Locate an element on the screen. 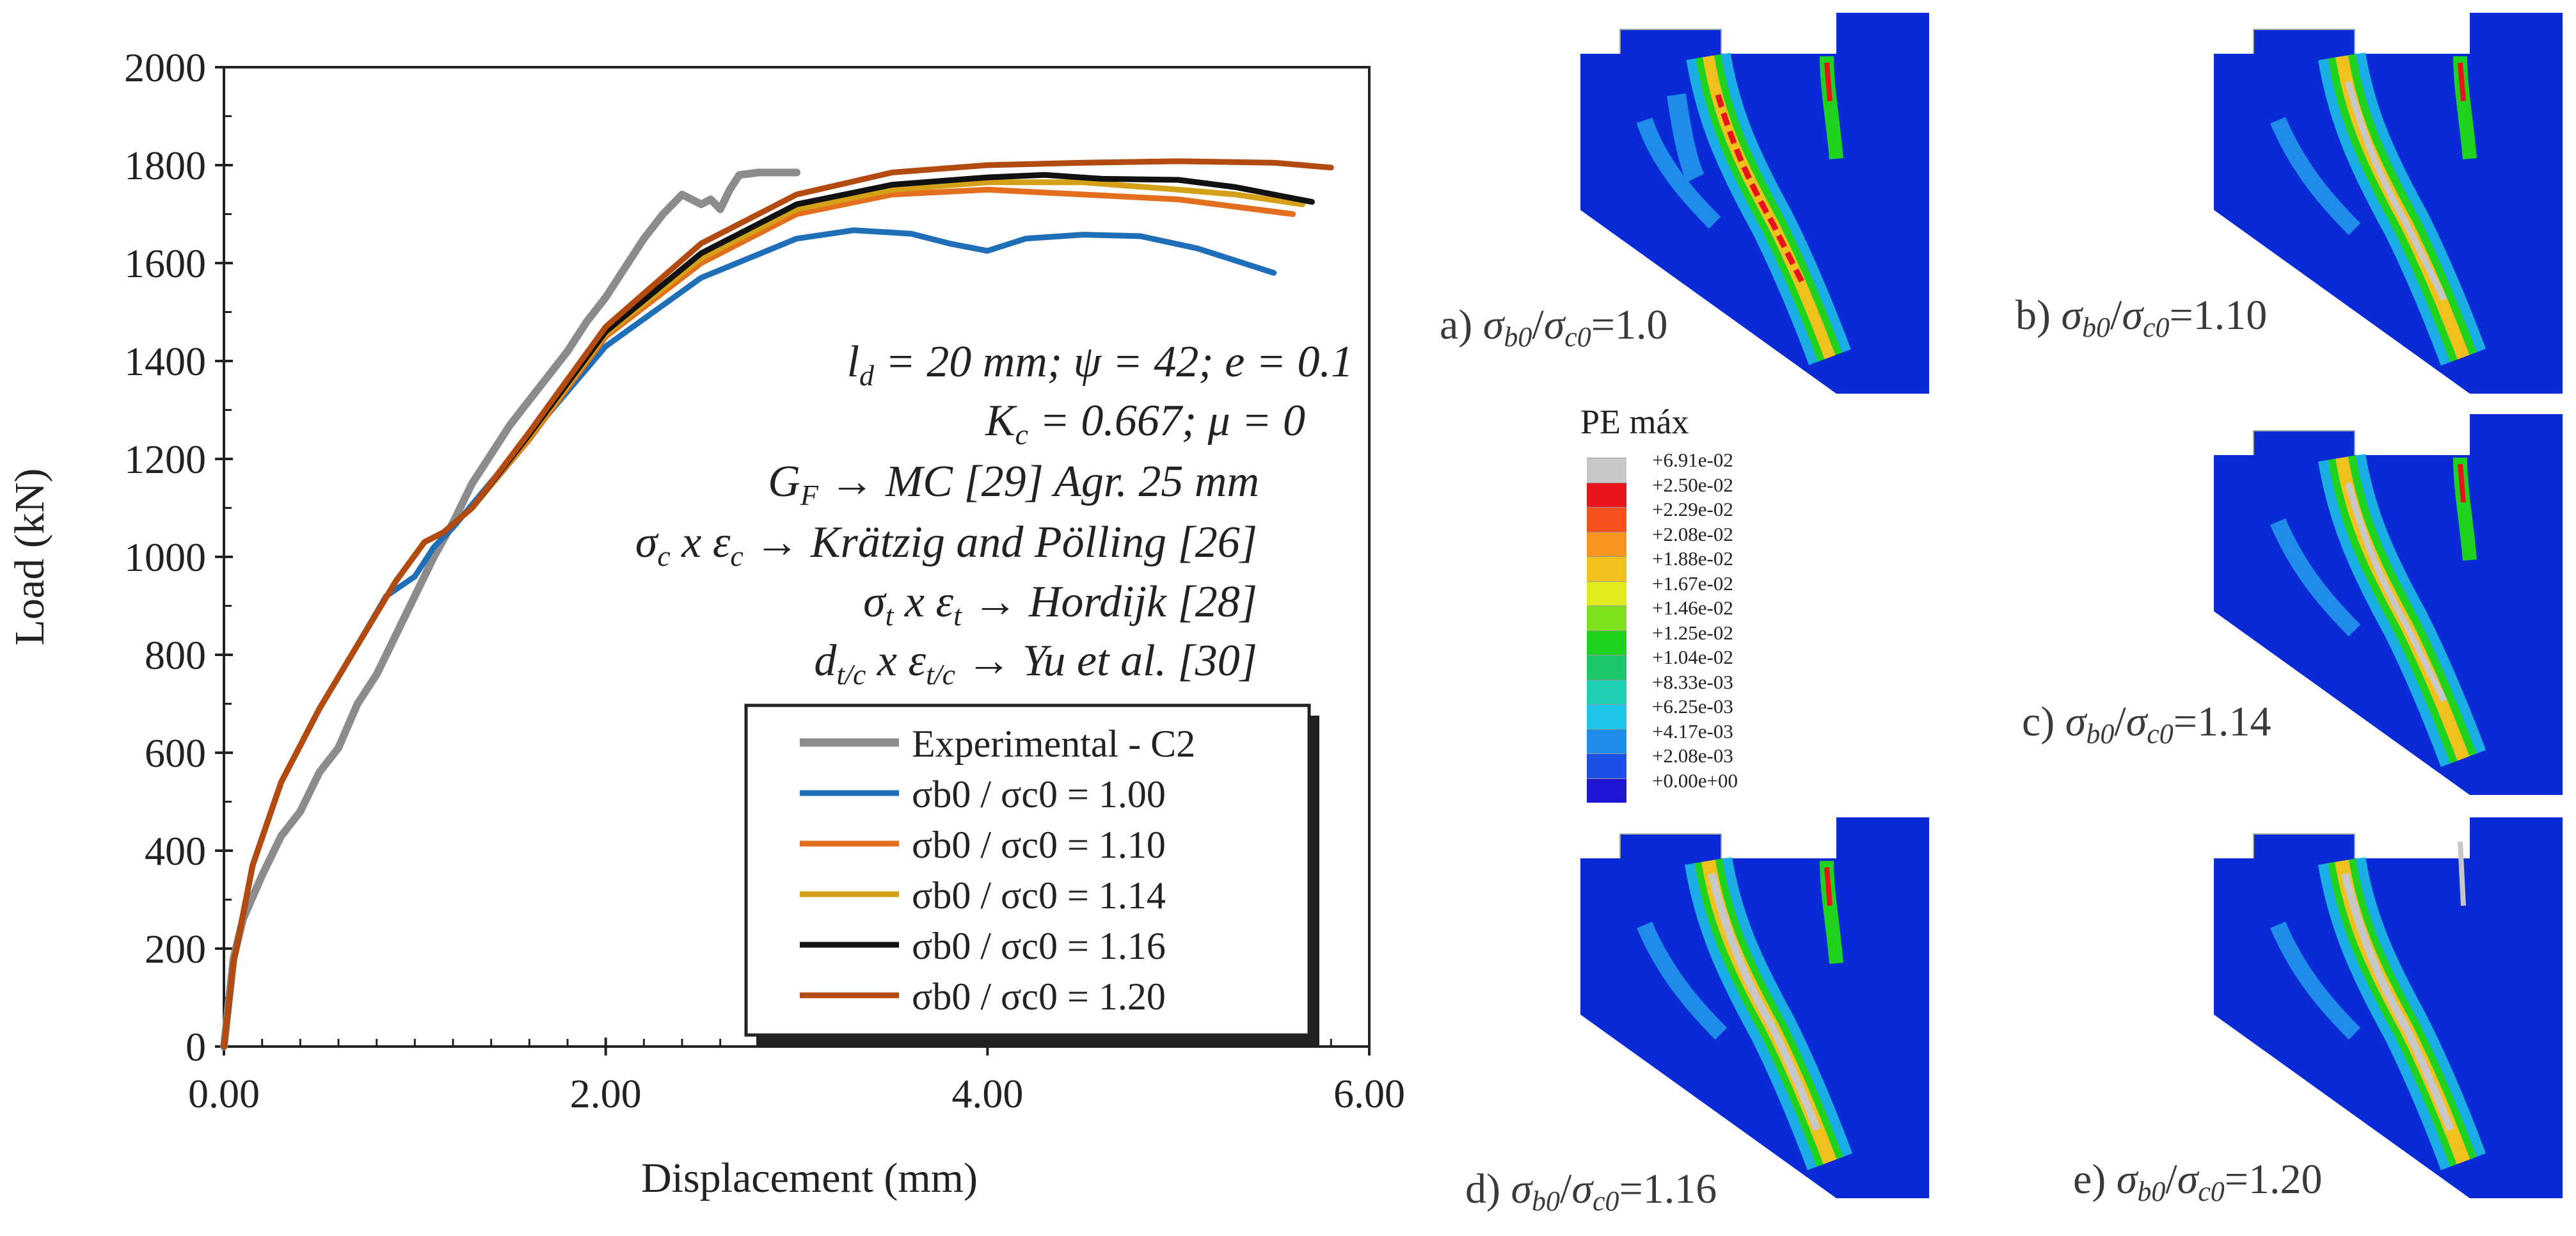 The image size is (2576, 1236). x-tick-label: 4.00 is located at coordinates (987, 1093).